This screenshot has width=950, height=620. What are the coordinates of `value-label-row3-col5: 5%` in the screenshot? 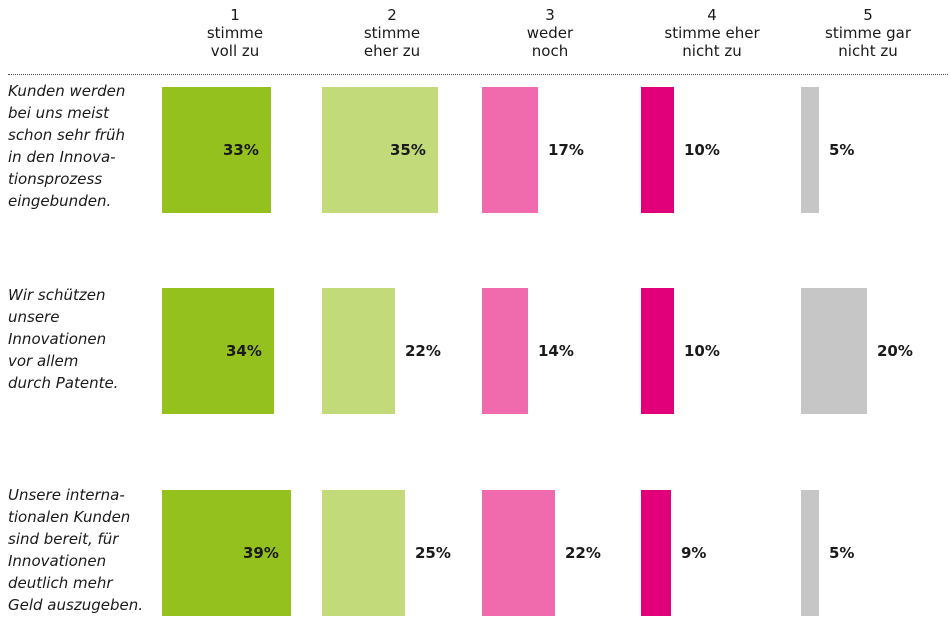 It's located at (842, 553).